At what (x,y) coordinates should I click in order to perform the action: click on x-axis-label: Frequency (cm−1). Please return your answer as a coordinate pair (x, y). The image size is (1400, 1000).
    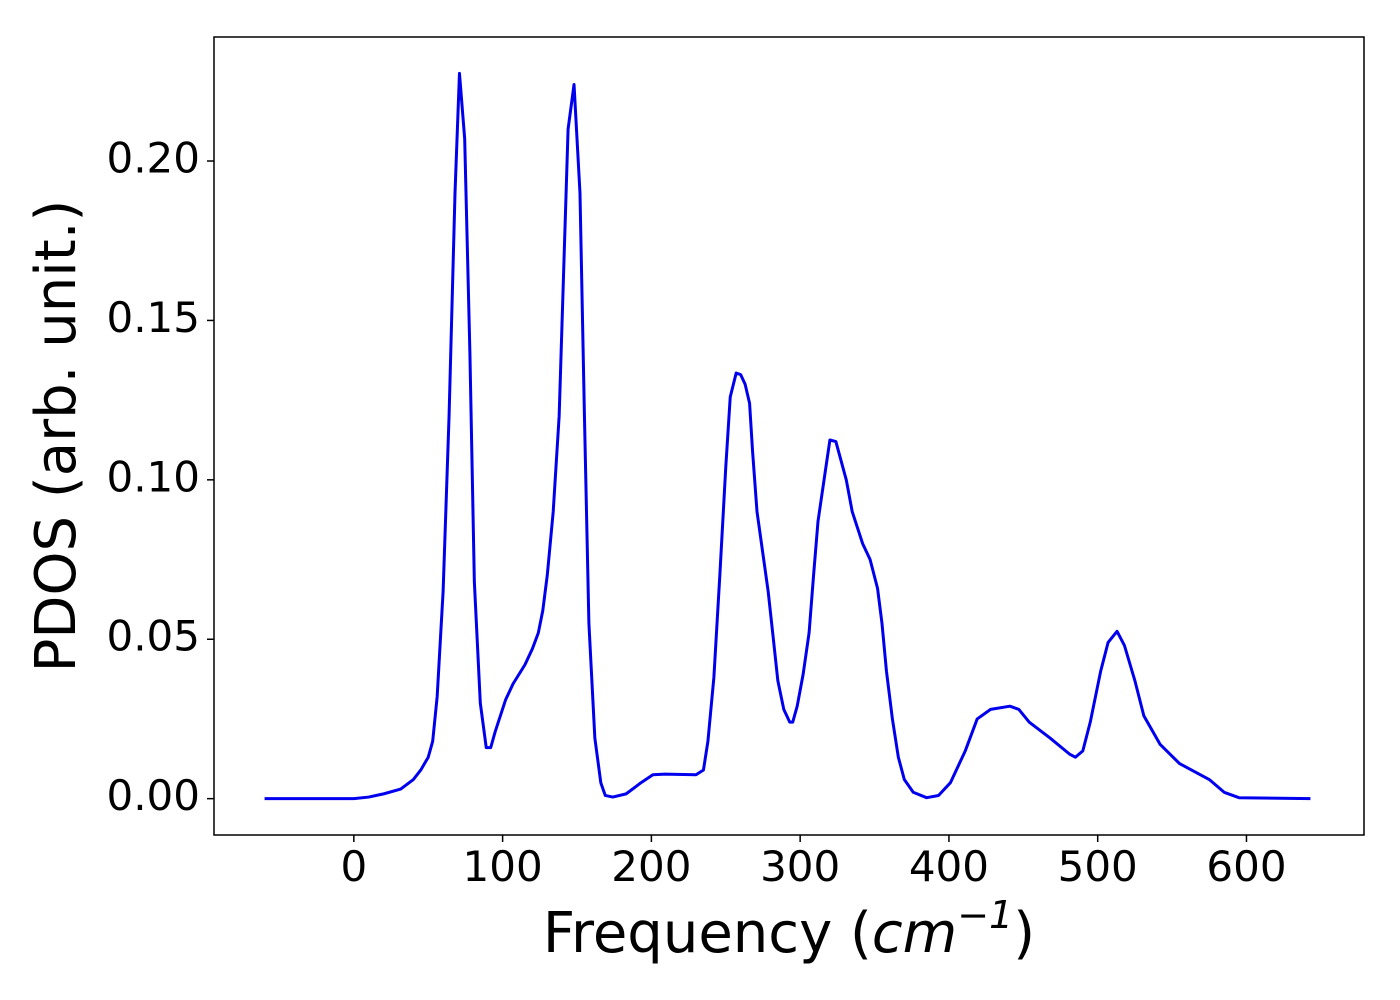
    Looking at the image, I should click on (789, 929).